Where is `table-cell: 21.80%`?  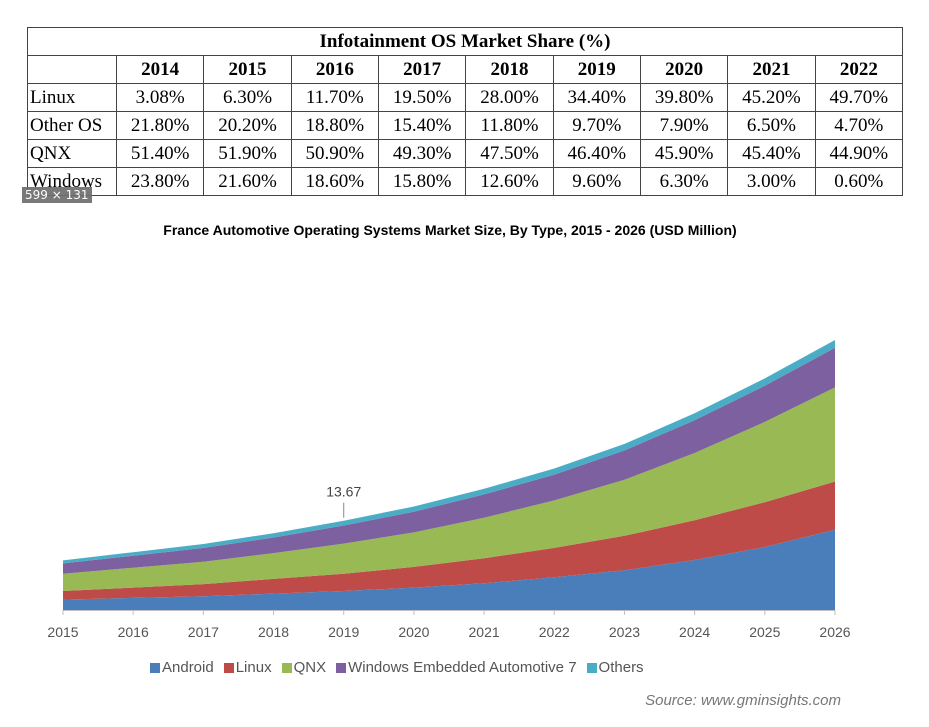 table-cell: 21.80% is located at coordinates (160, 125).